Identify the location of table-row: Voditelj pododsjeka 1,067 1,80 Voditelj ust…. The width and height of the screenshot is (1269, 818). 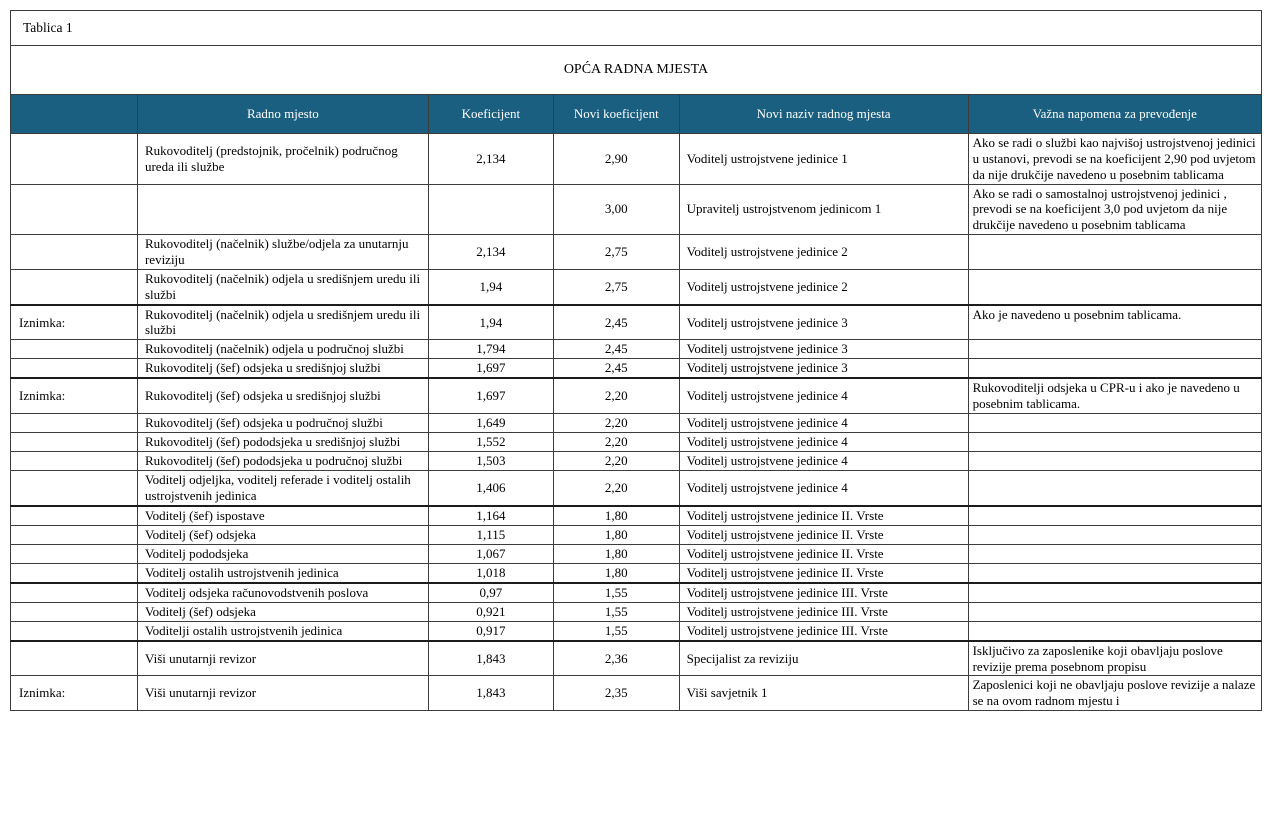
(636, 553).